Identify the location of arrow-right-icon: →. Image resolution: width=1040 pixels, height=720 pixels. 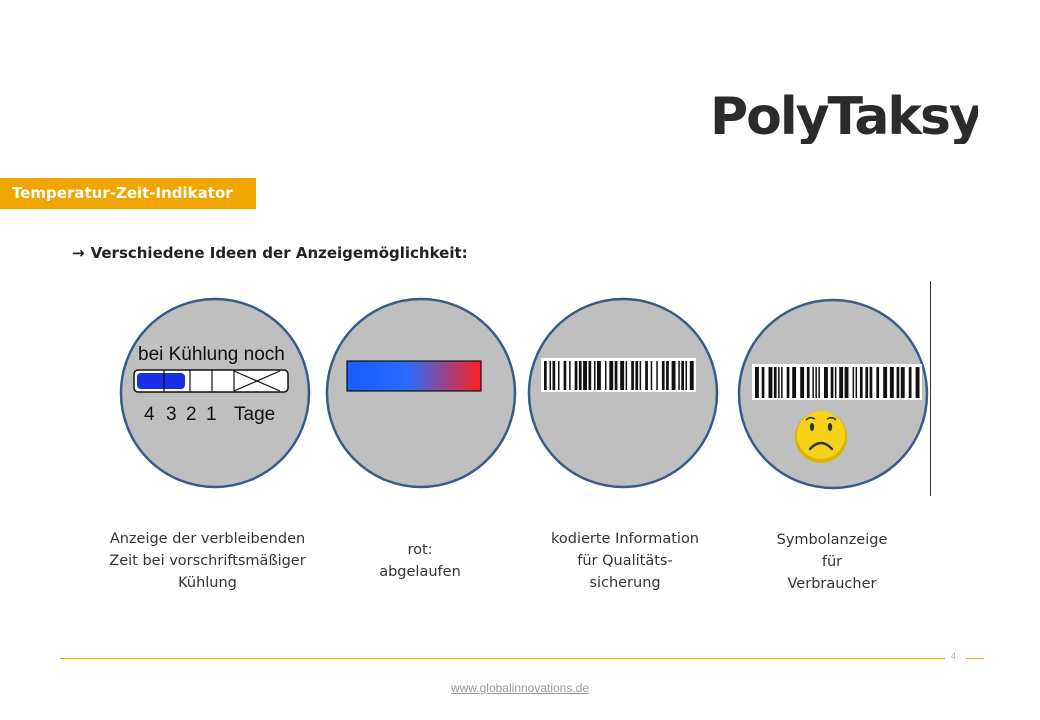
(78, 253).